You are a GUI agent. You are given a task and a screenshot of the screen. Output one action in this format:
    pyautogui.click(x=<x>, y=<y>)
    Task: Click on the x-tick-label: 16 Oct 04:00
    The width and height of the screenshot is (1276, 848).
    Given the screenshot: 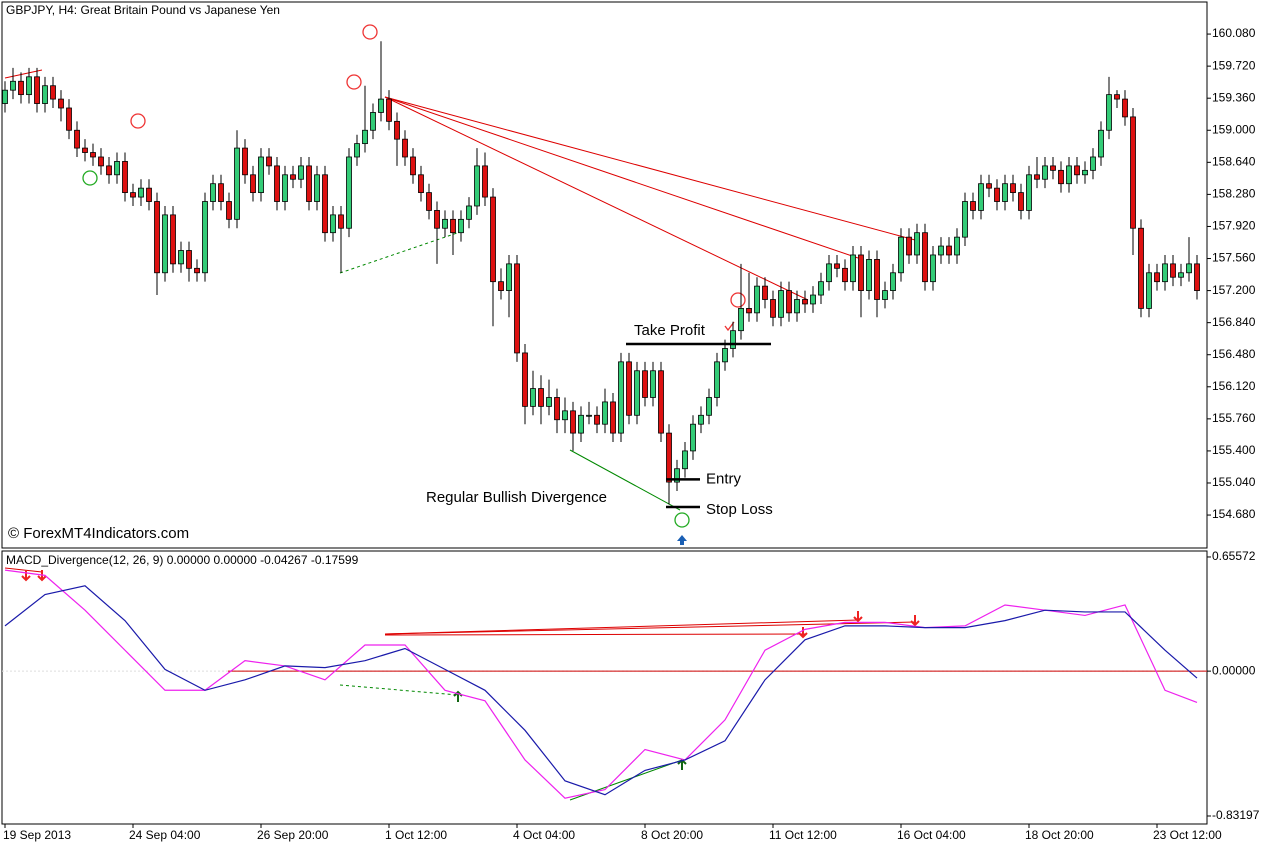 What is the action you would take?
    pyautogui.click(x=931, y=835)
    